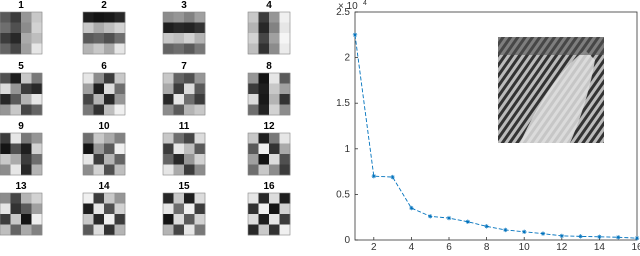  Describe the element at coordinates (600, 246) in the screenshot. I see `x-tick-label: 14` at that location.